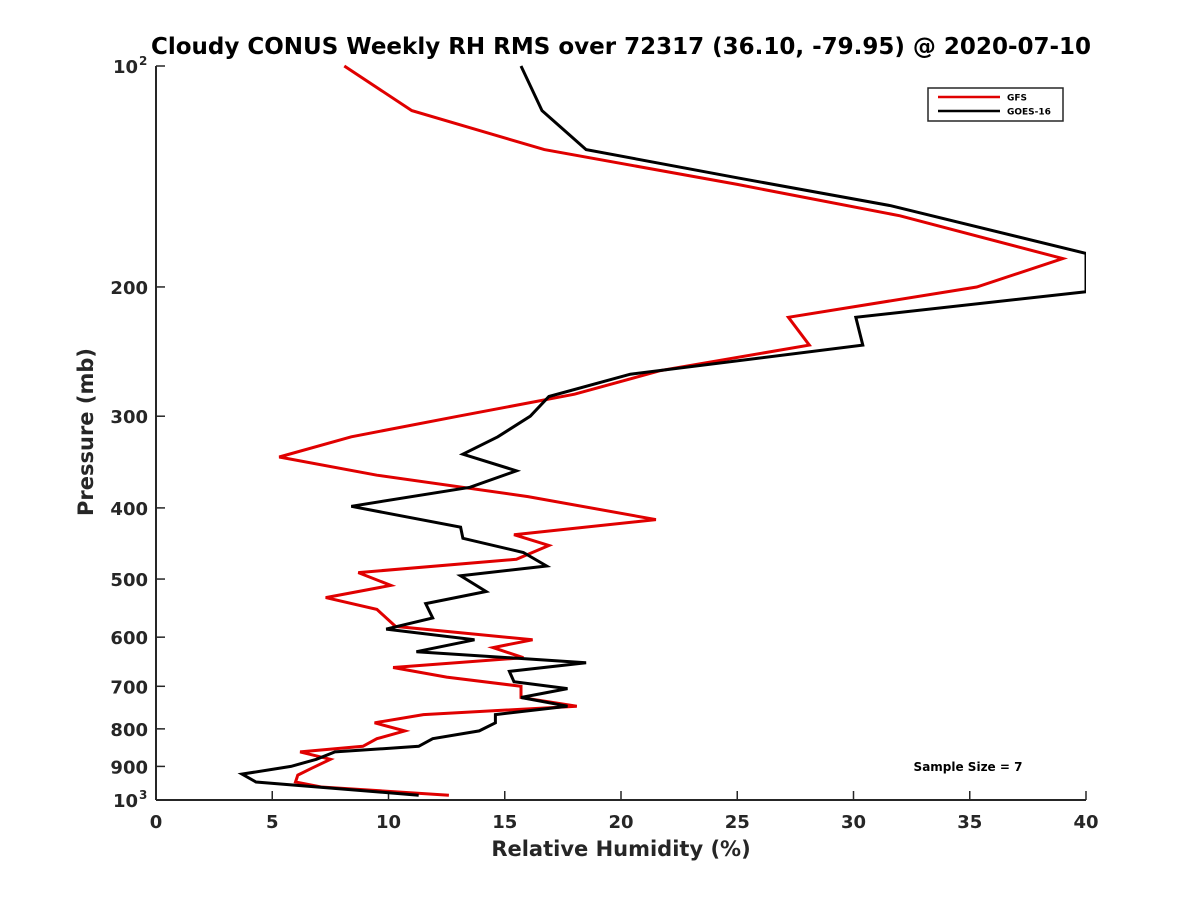  What do you see at coordinates (129, 687) in the screenshot?
I see `y-tick-label: 700` at bounding box center [129, 687].